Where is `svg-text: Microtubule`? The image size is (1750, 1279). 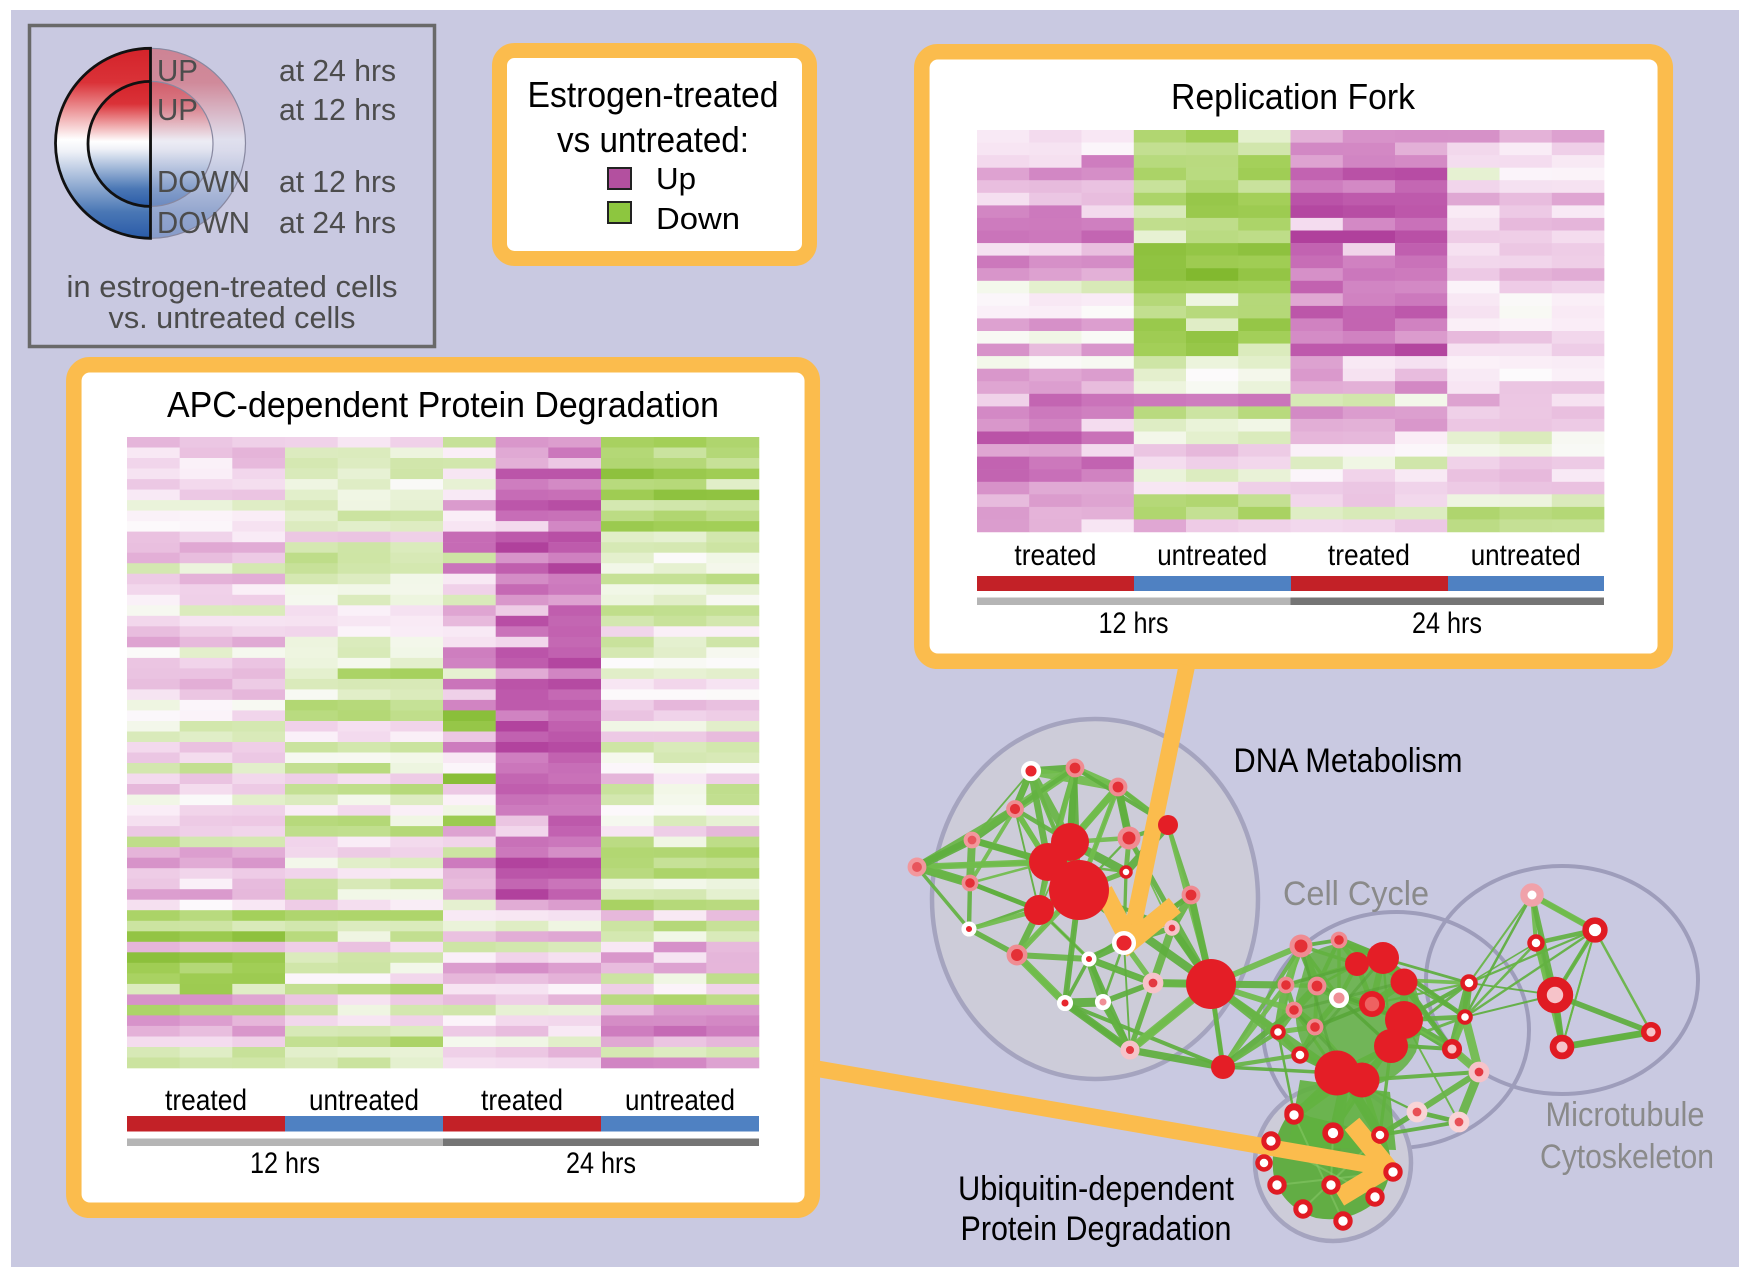
svg-text: Microtubule is located at coordinates (1625, 1115).